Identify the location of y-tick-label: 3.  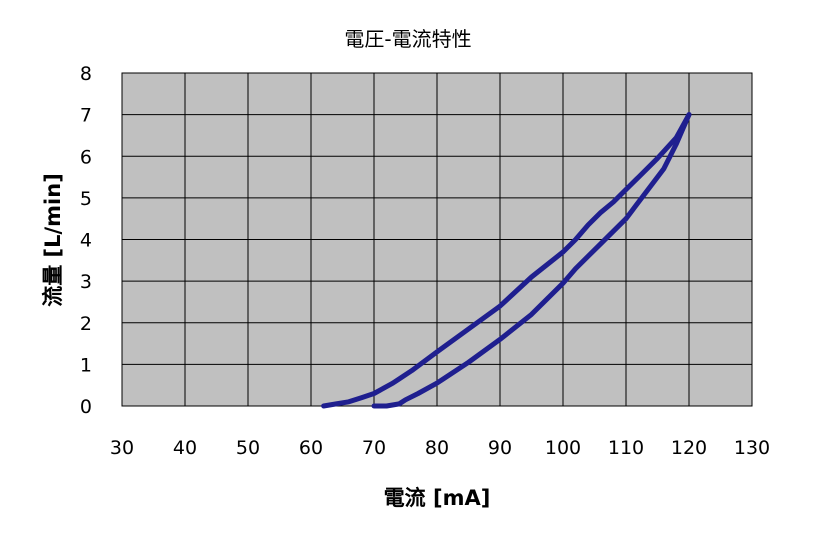
(86, 282).